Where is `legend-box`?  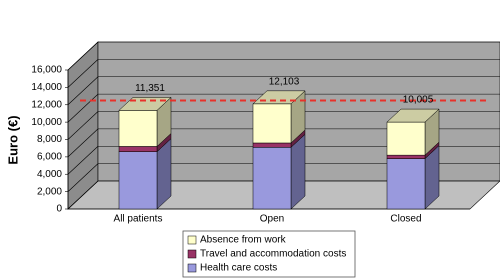 legend-box is located at coordinates (269, 254).